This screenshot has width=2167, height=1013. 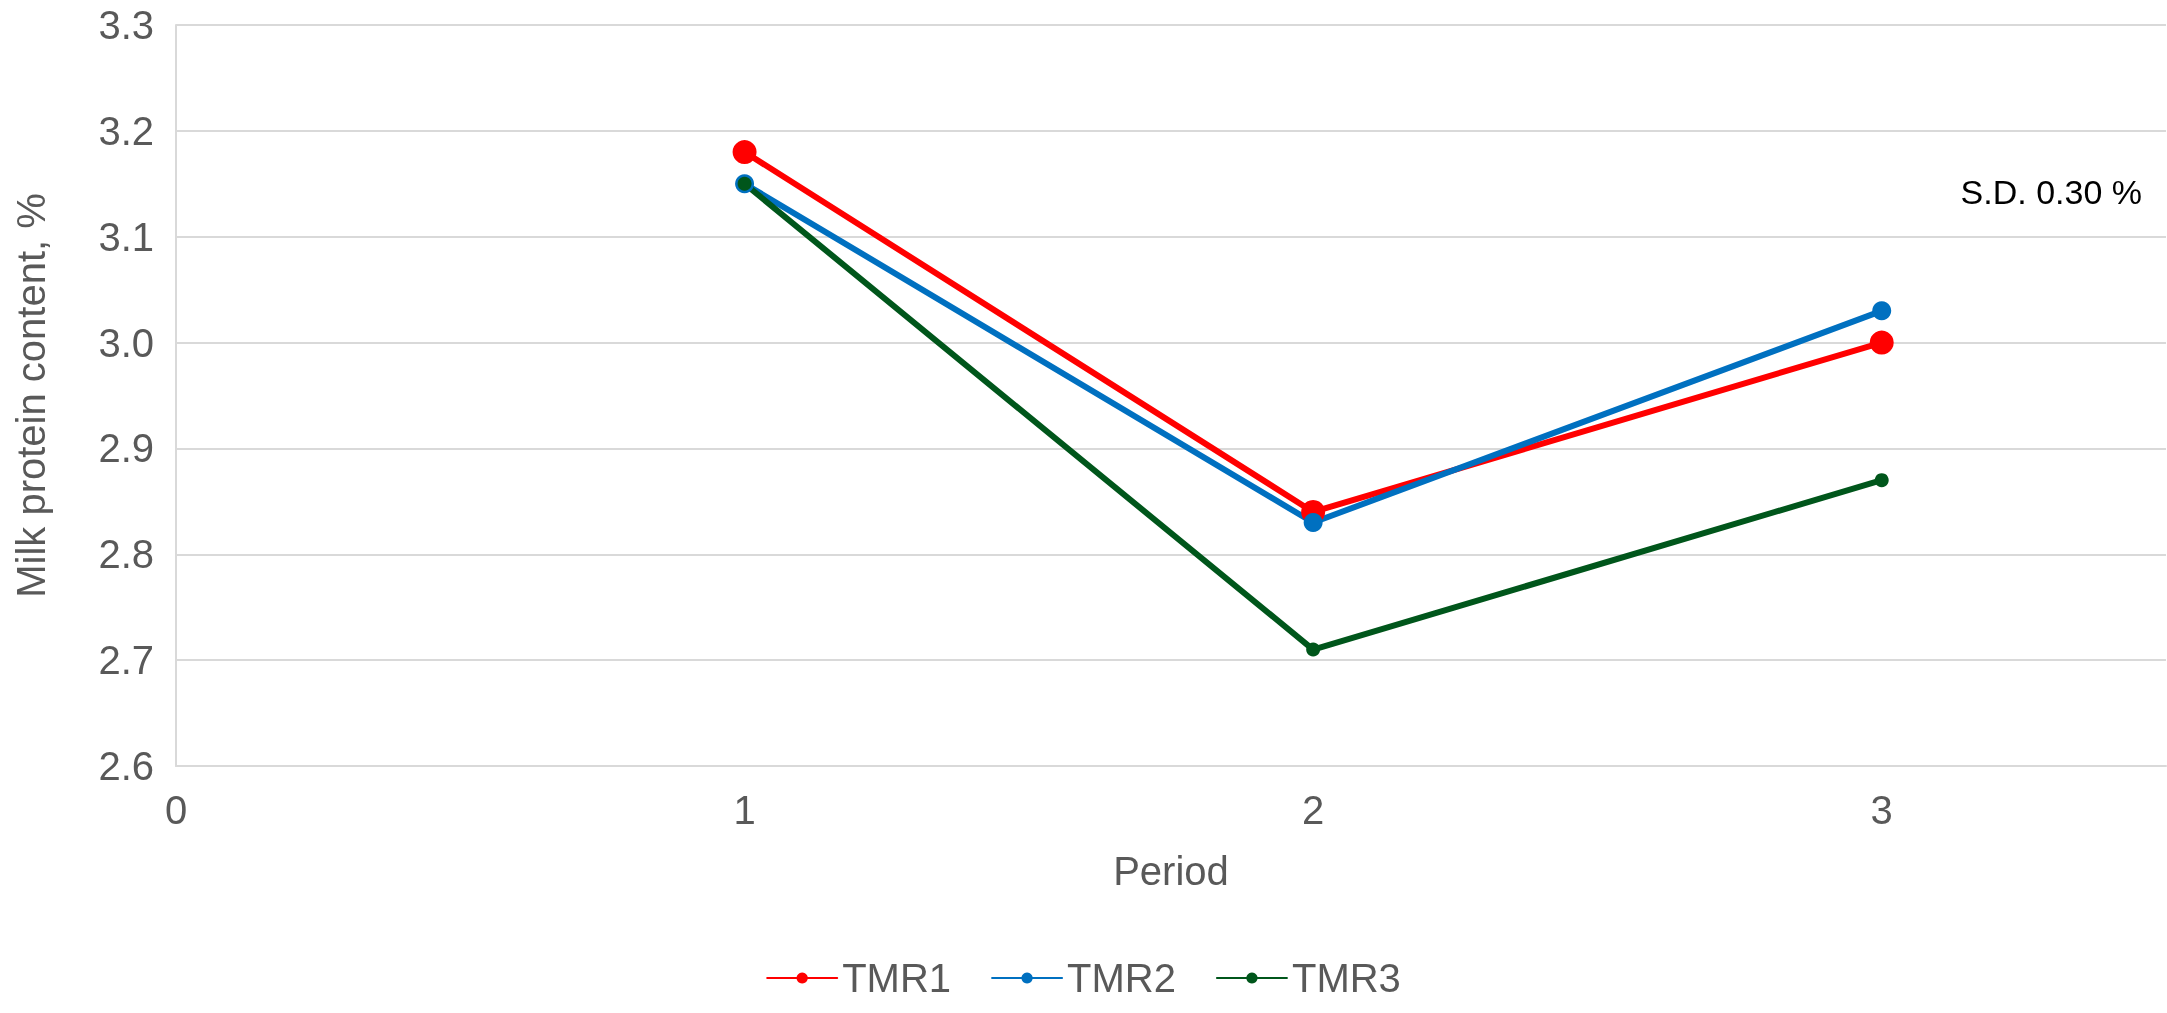 I want to click on y-tick-label: 2.8, so click(x=126, y=554).